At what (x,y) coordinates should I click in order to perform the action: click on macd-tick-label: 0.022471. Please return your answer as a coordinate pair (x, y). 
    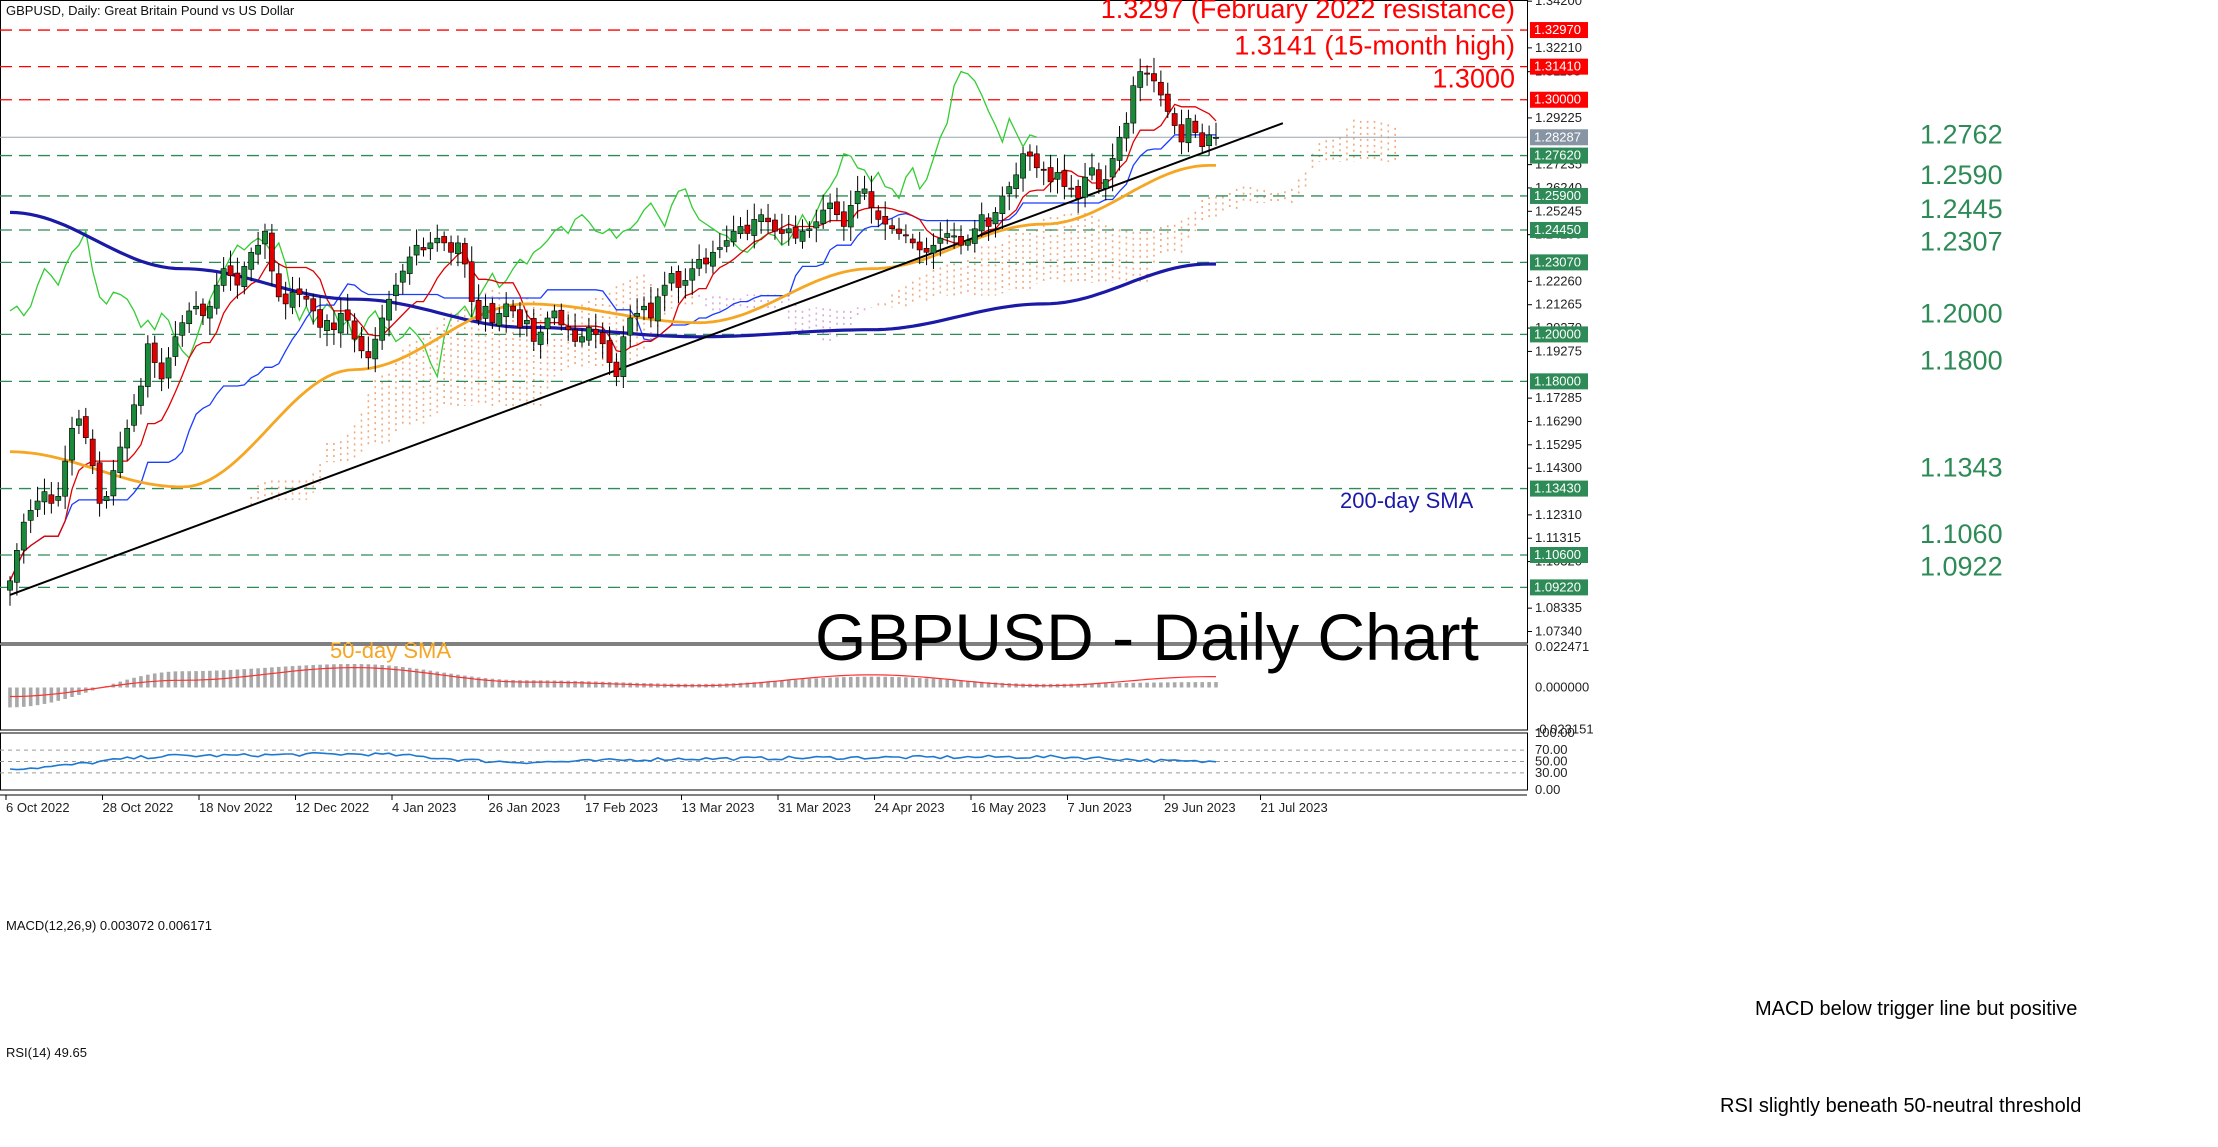
    Looking at the image, I should click on (1562, 646).